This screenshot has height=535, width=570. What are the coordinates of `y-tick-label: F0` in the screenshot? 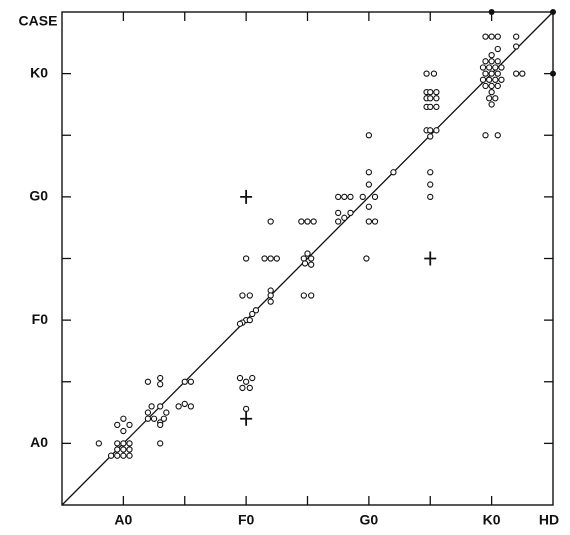 It's located at (40, 319).